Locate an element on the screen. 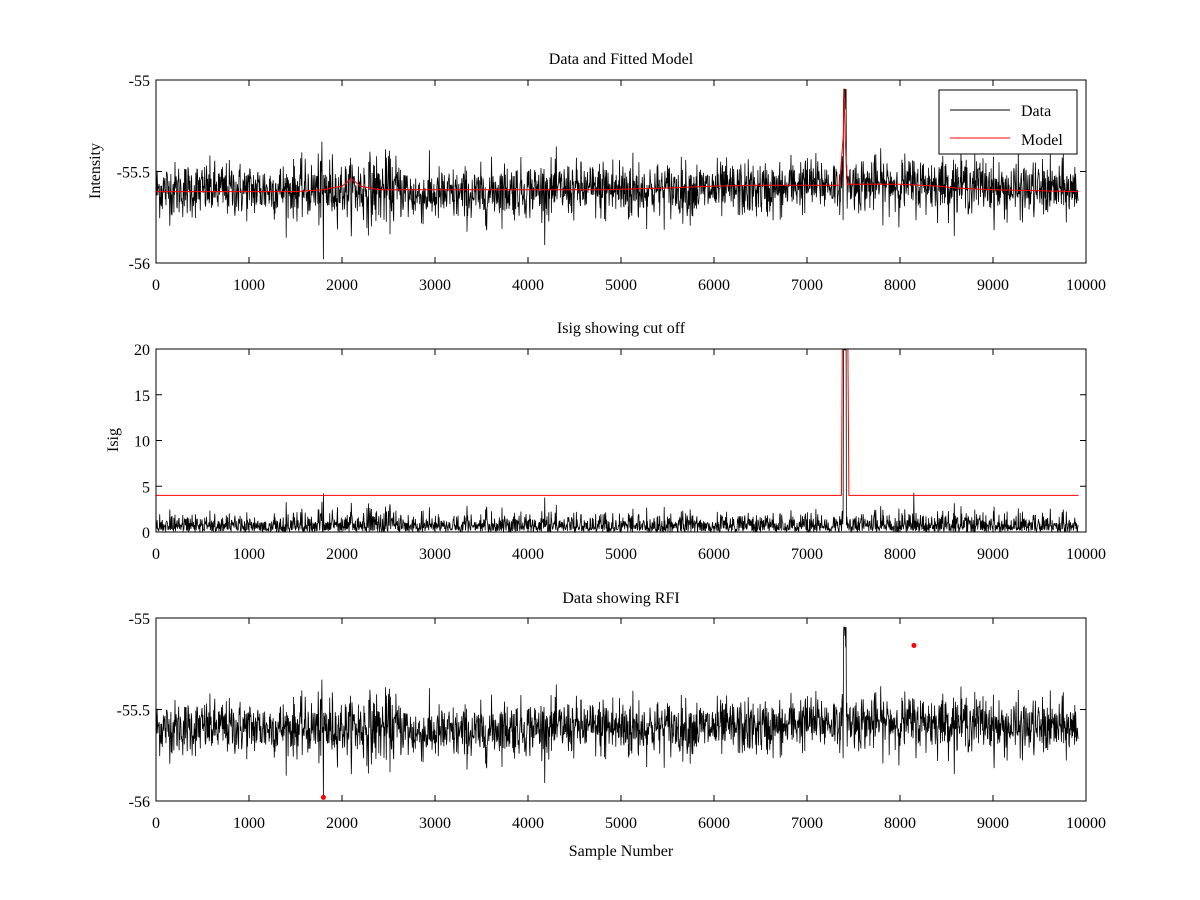  chart-title-top: Data and Fitted Model is located at coordinates (621, 59).